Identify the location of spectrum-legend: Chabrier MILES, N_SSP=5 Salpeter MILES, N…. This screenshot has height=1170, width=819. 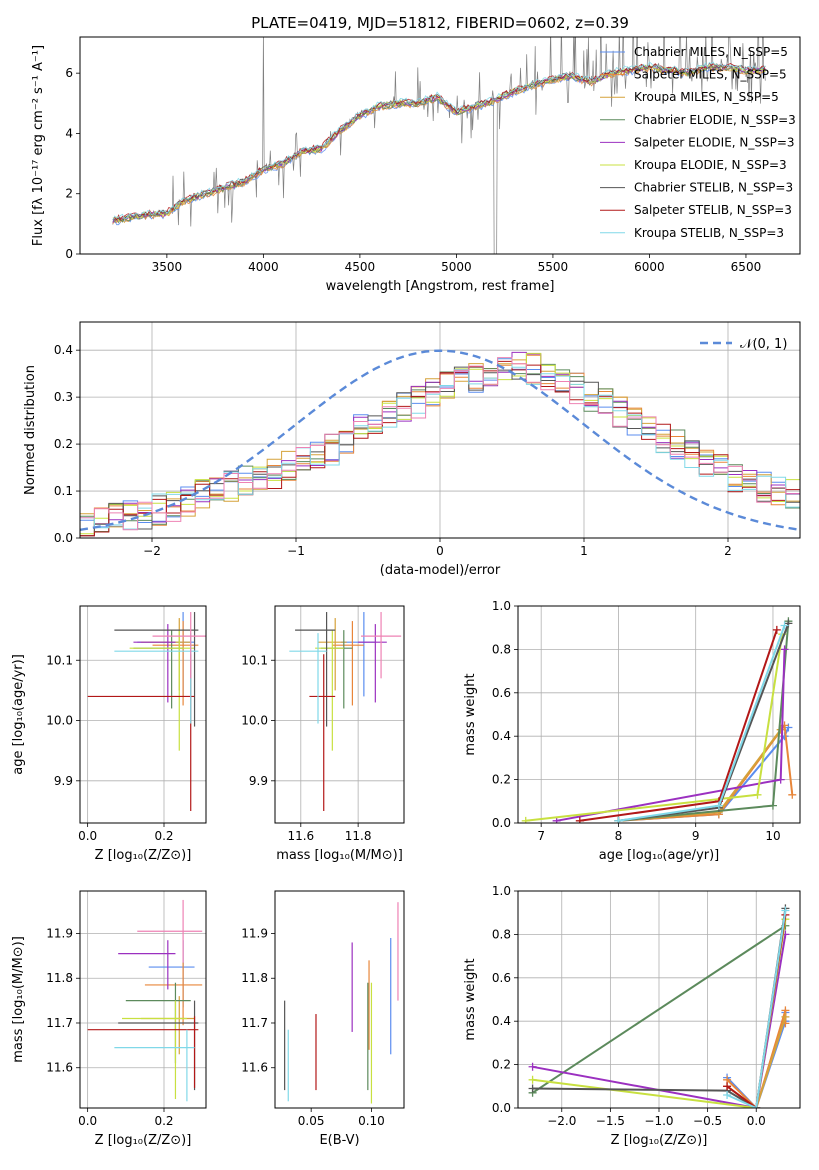
(698, 142).